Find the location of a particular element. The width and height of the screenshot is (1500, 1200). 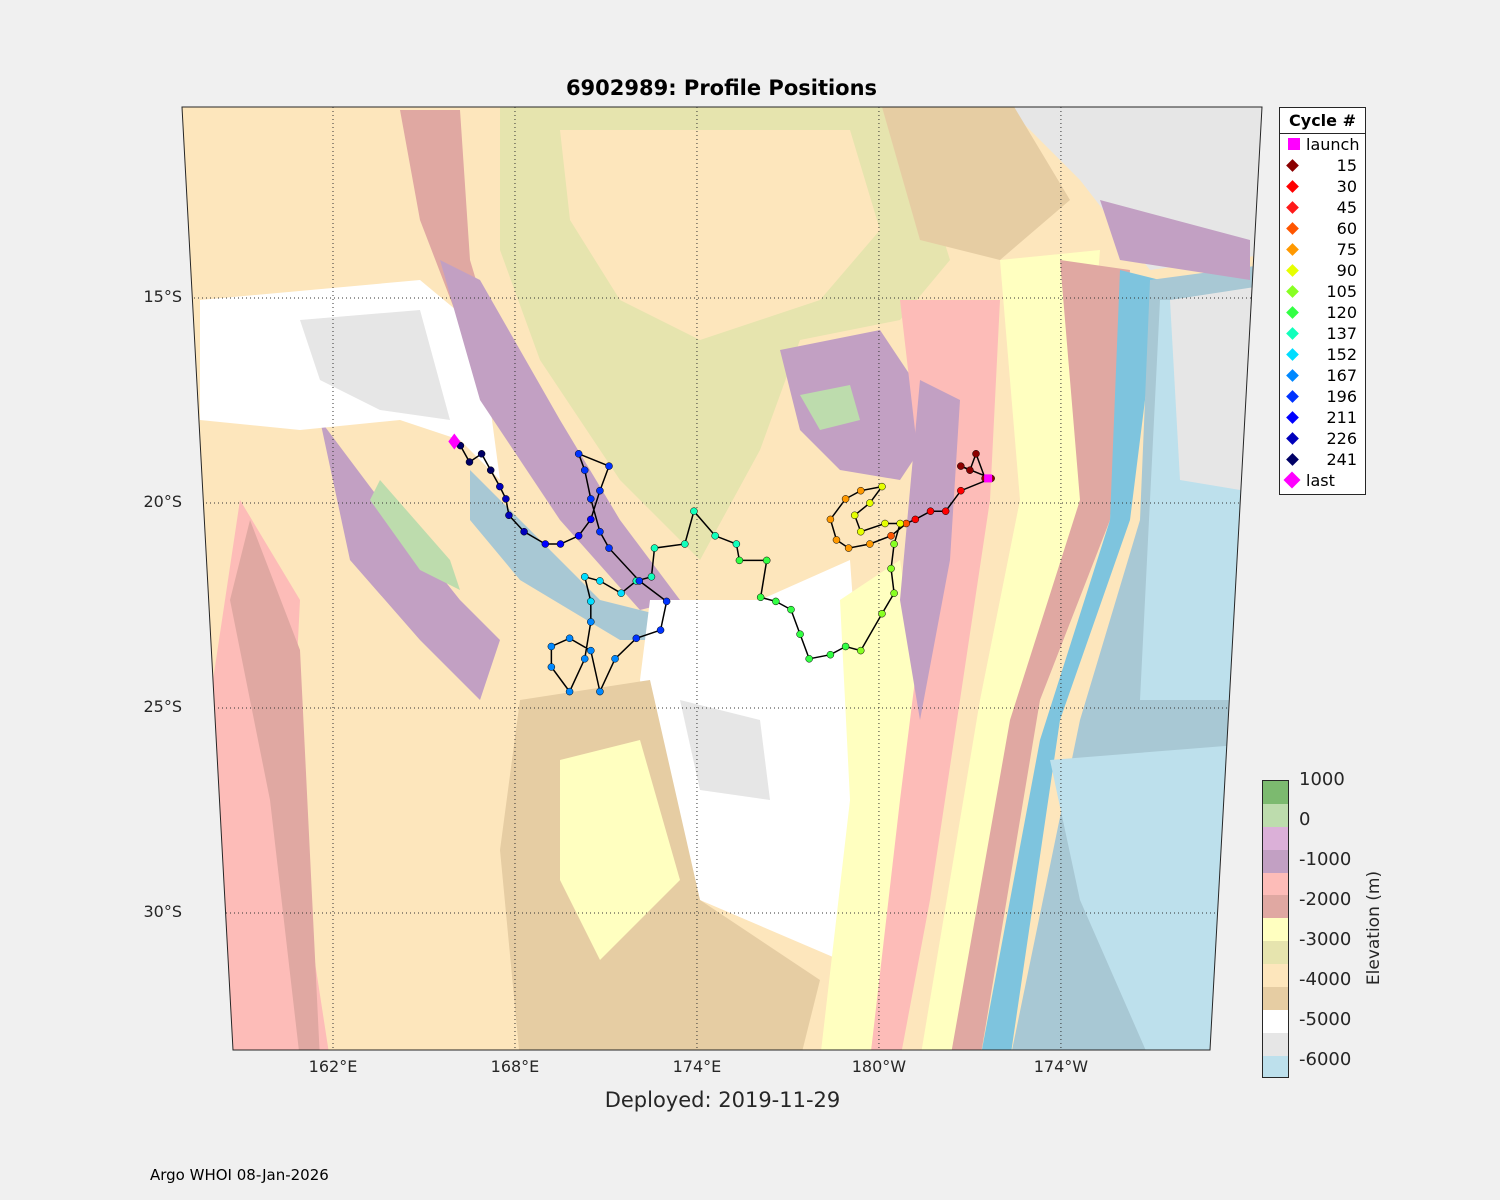

legend-label: 75 is located at coordinates (1346, 249).